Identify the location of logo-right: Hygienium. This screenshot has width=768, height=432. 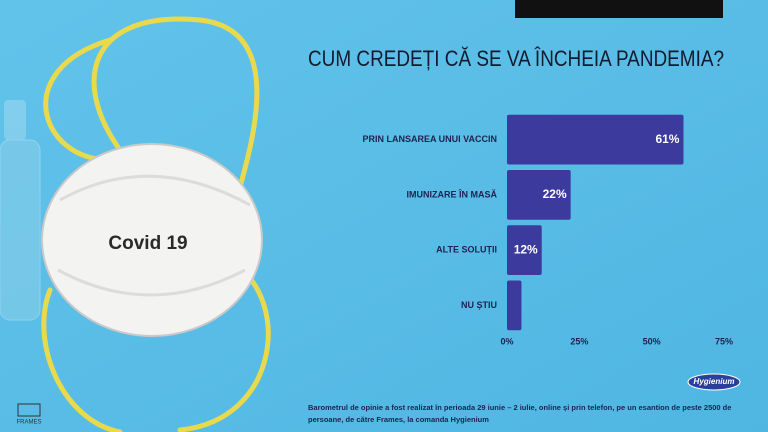
(714, 381).